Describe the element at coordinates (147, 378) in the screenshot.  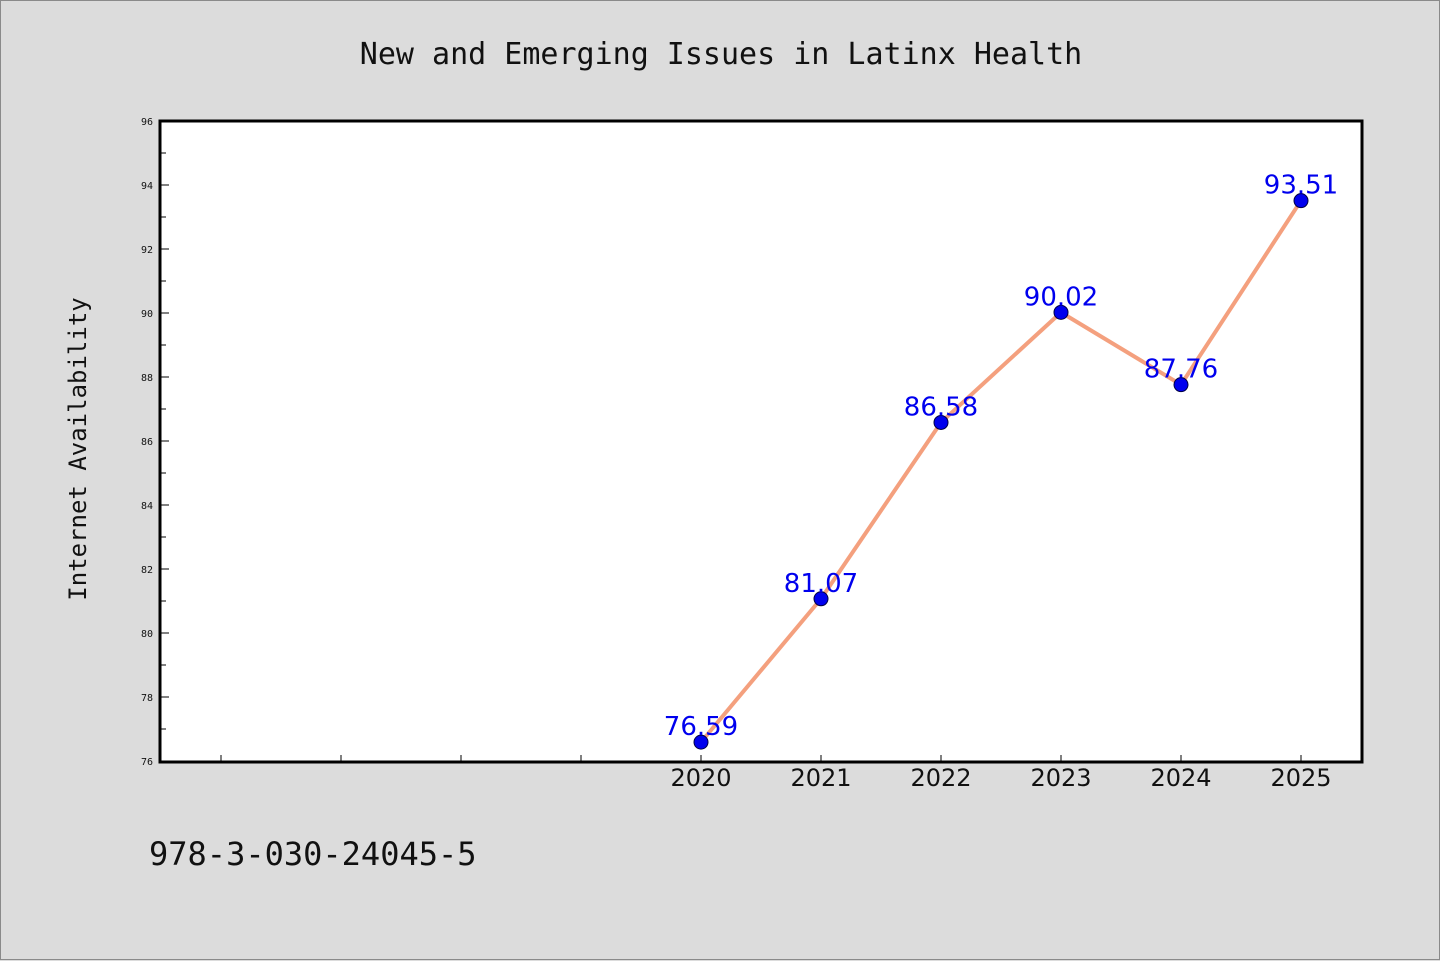
I see `y-tick-label: 88` at that location.